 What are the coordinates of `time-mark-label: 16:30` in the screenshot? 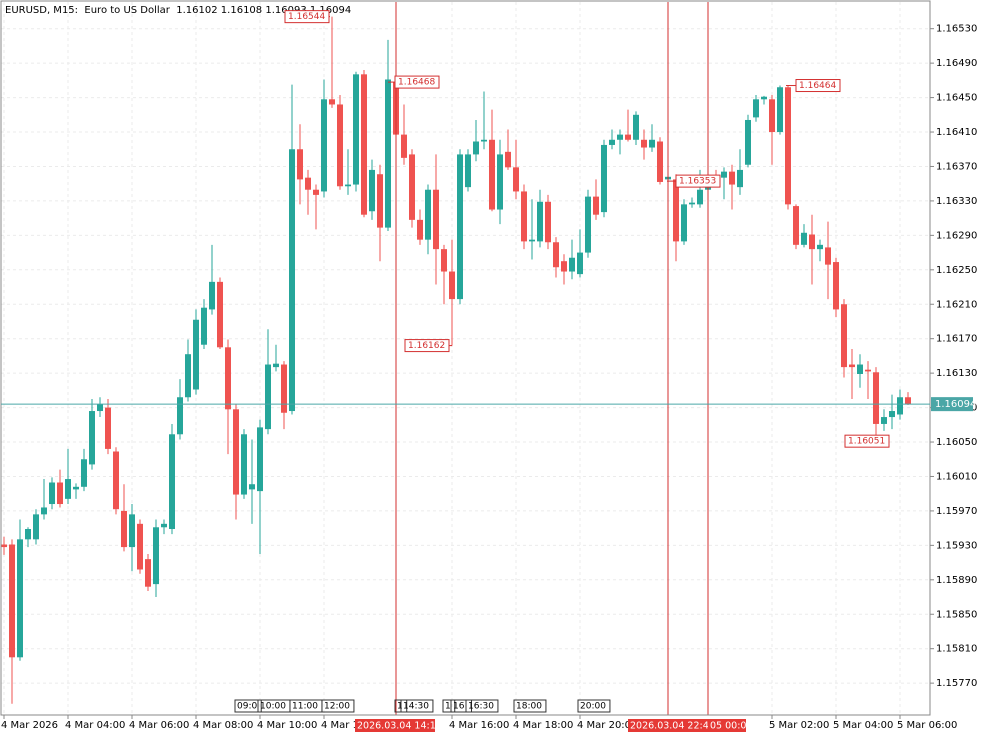 It's located at (481, 707).